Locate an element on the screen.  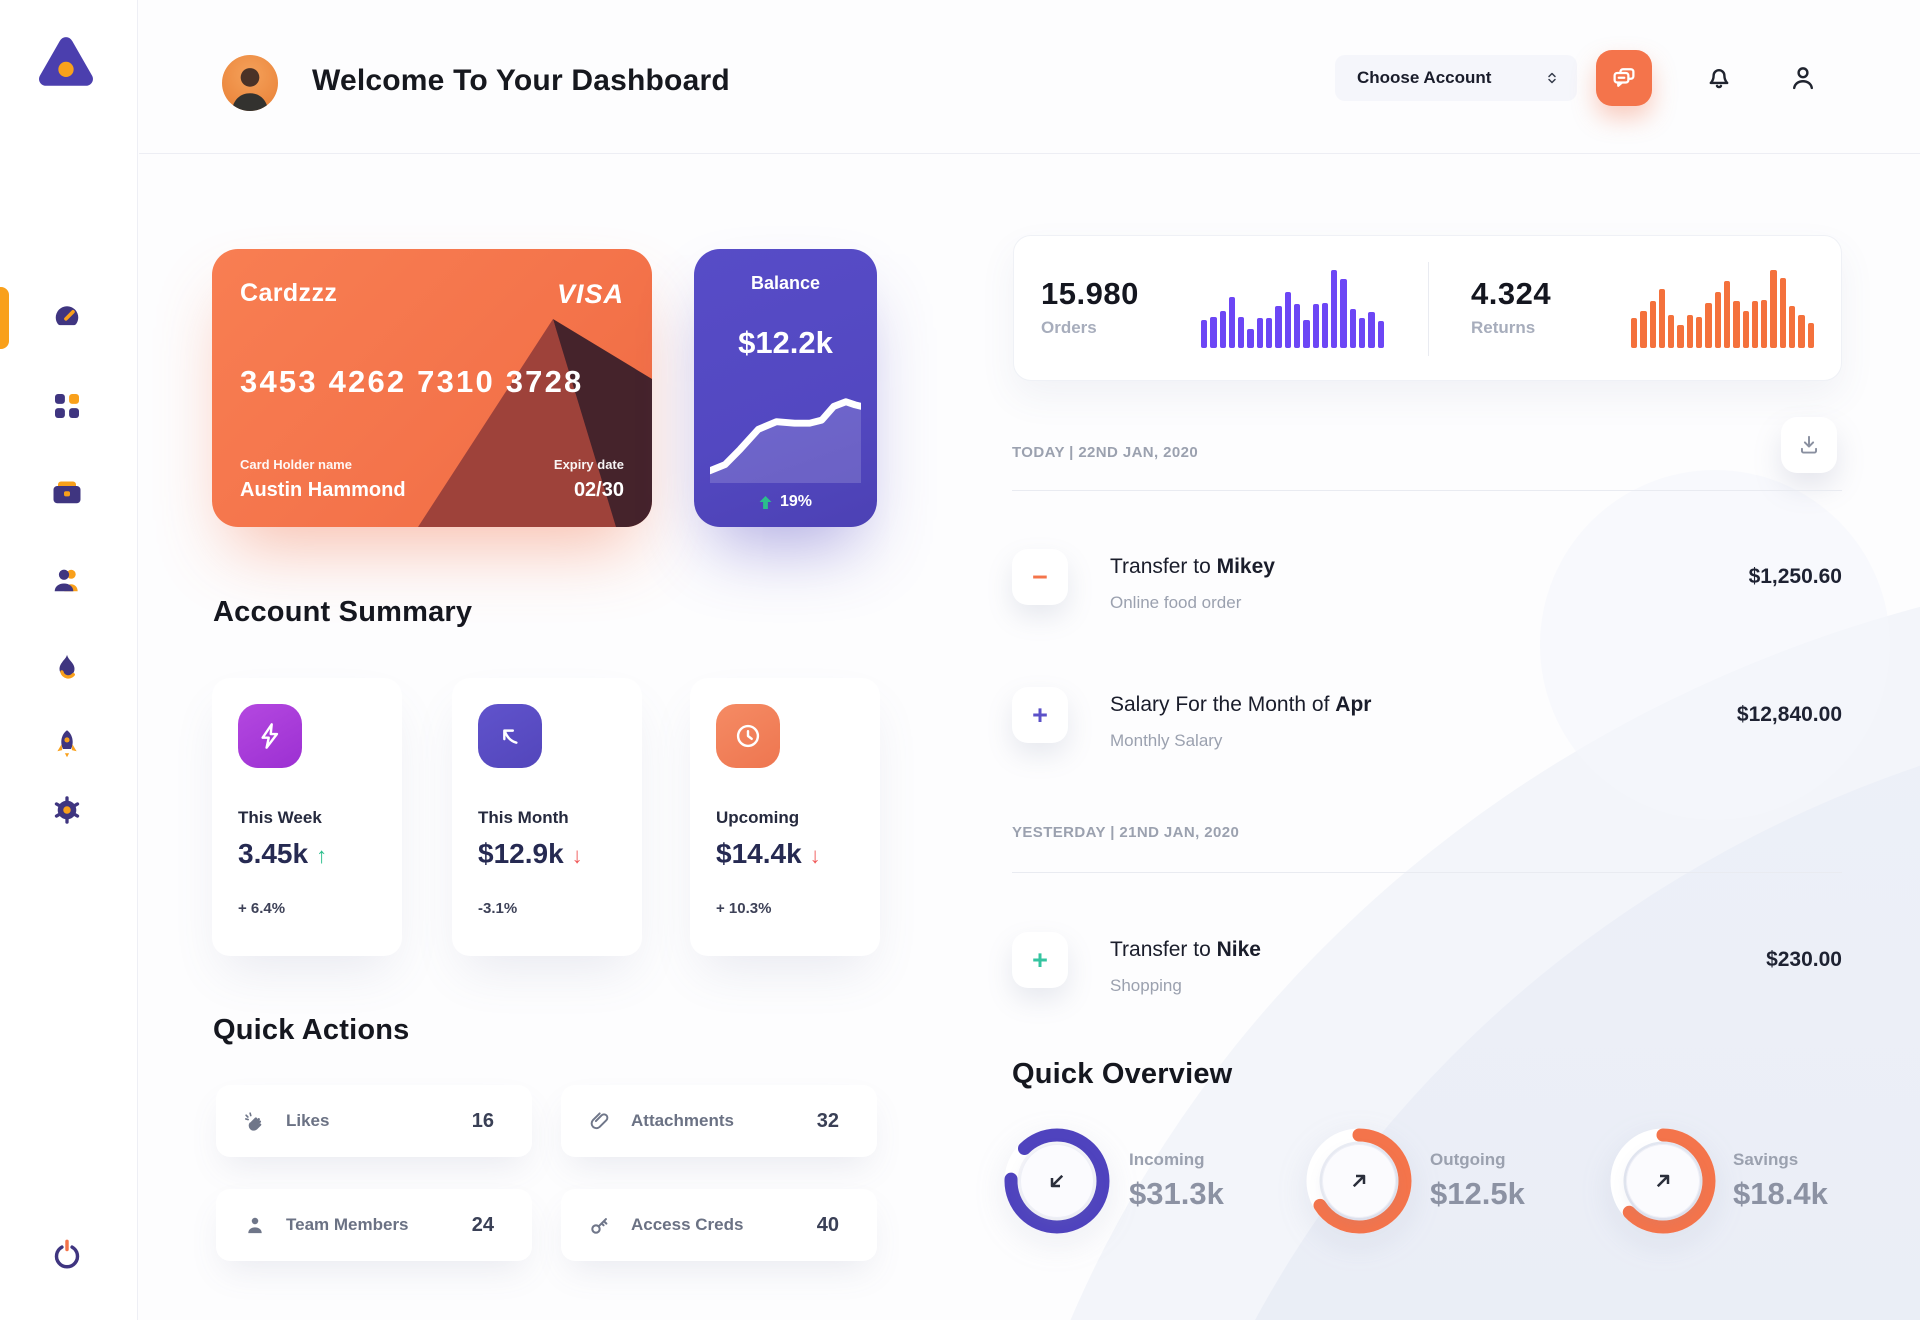
quick-actions-heading: Quick Actions is located at coordinates (311, 1030).